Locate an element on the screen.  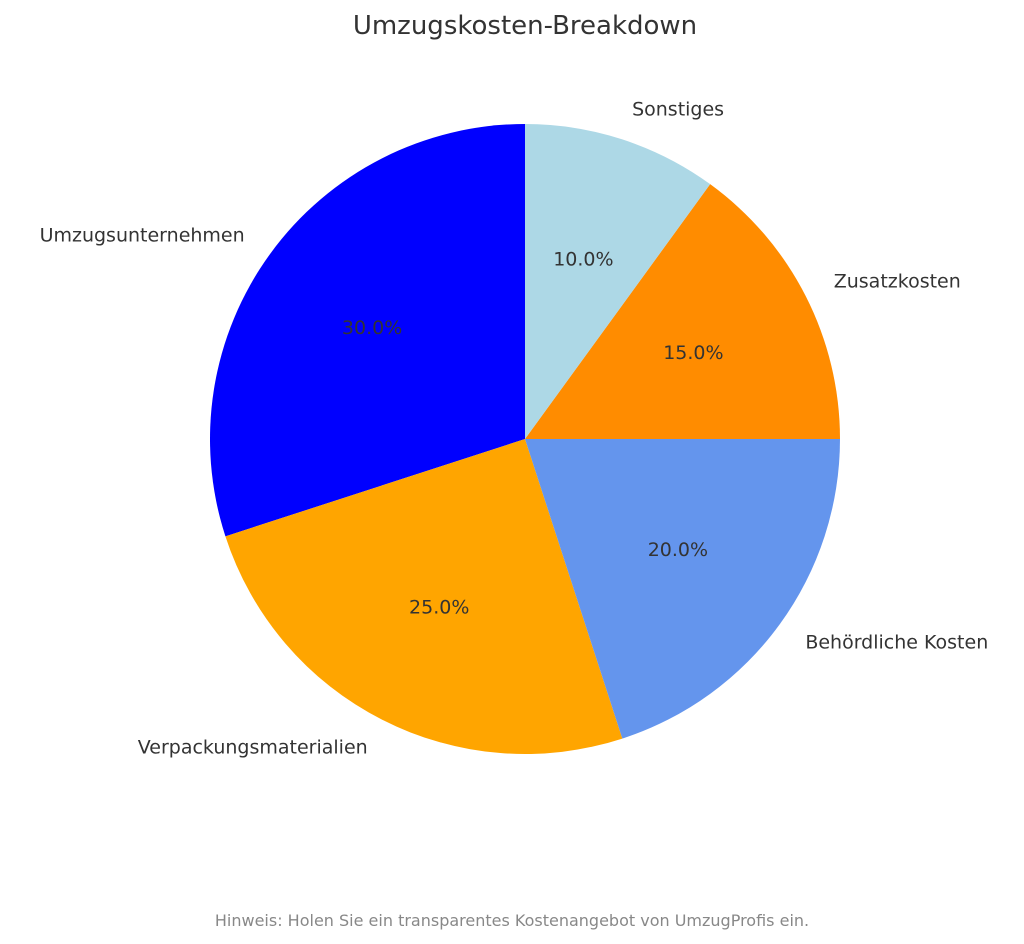
slice-label: Sonstiges is located at coordinates (678, 109).